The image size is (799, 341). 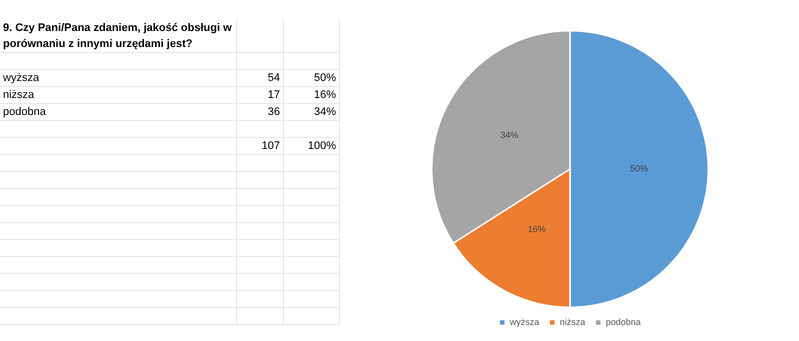 What do you see at coordinates (260, 78) in the screenshot?
I see `text: 54` at bounding box center [260, 78].